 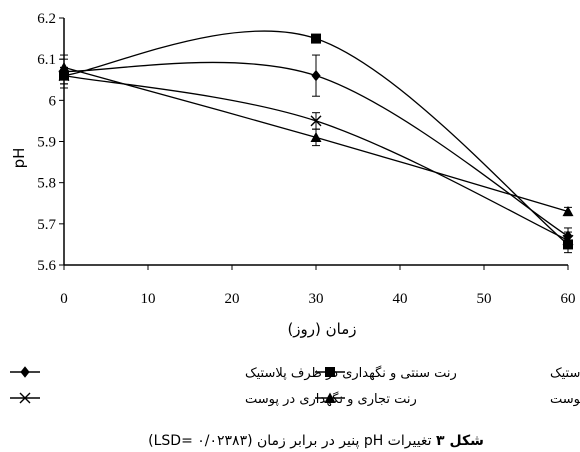 I want to click on x-tick-labels: 0 10 20 30 40 50 60, so click(x=317, y=299).